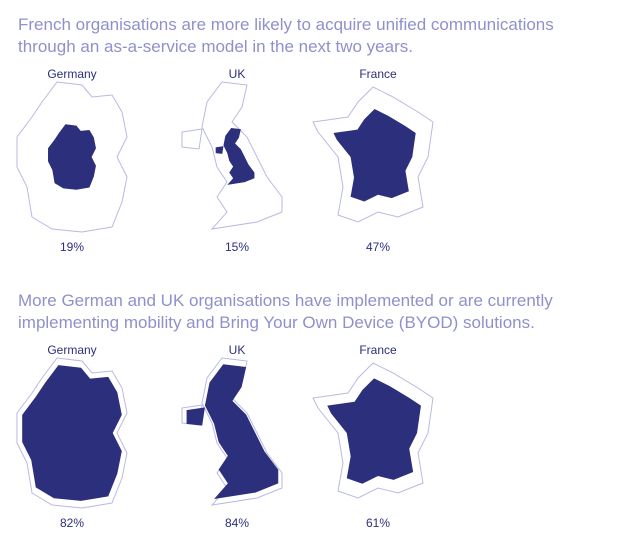 The width and height of the screenshot is (625, 558). I want to click on percent-label: 15%, so click(237, 247).